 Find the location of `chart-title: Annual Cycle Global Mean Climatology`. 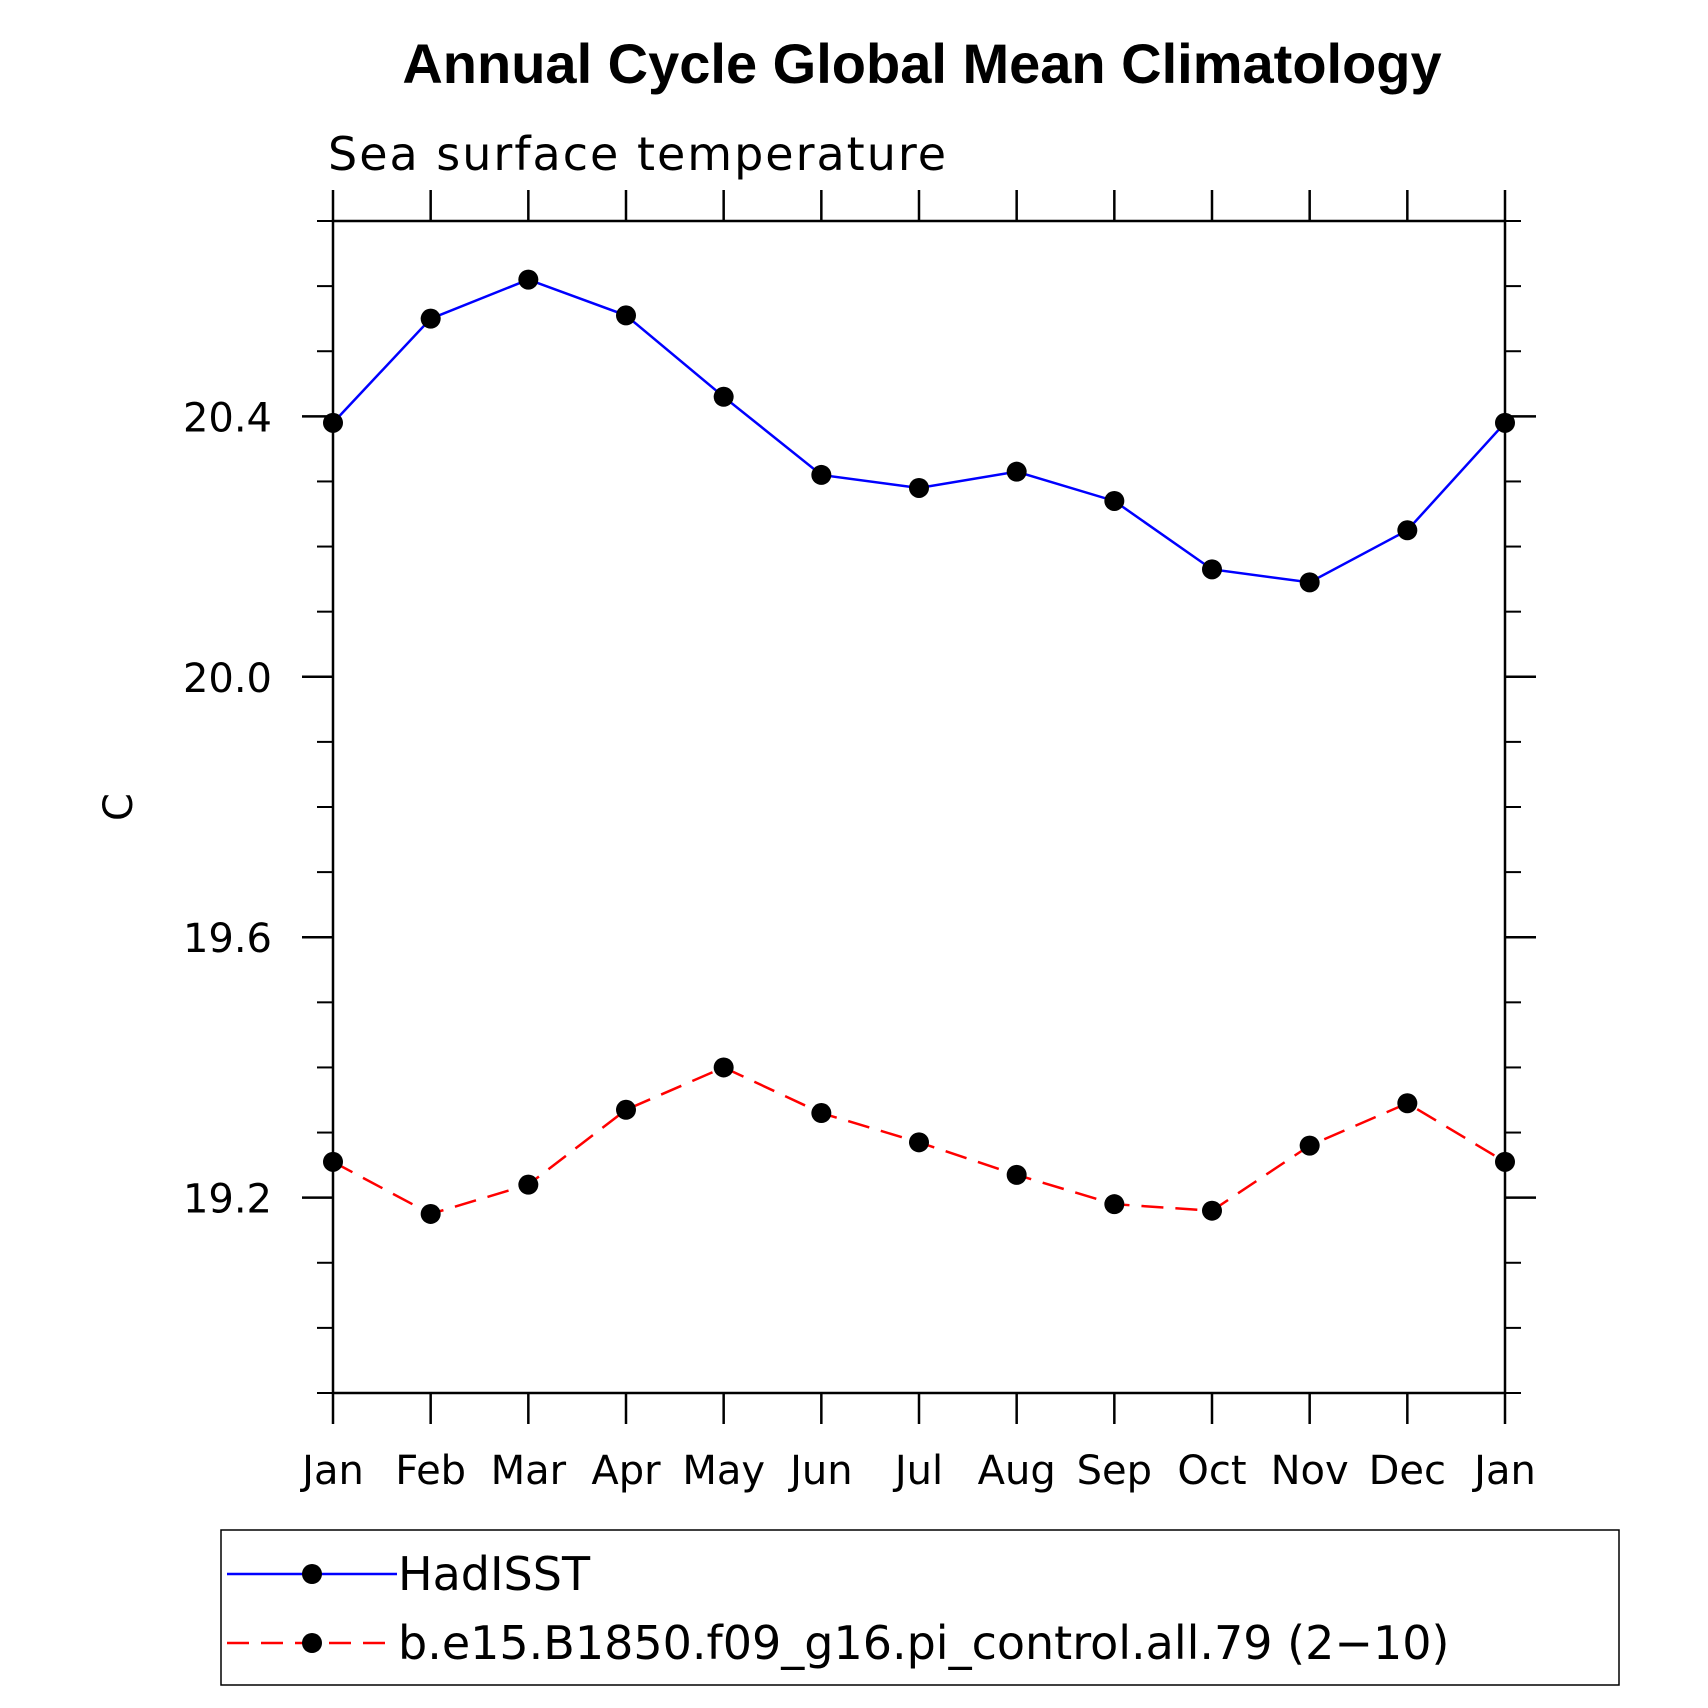

chart-title: Annual Cycle Global Mean Climatology is located at coordinates (921, 63).